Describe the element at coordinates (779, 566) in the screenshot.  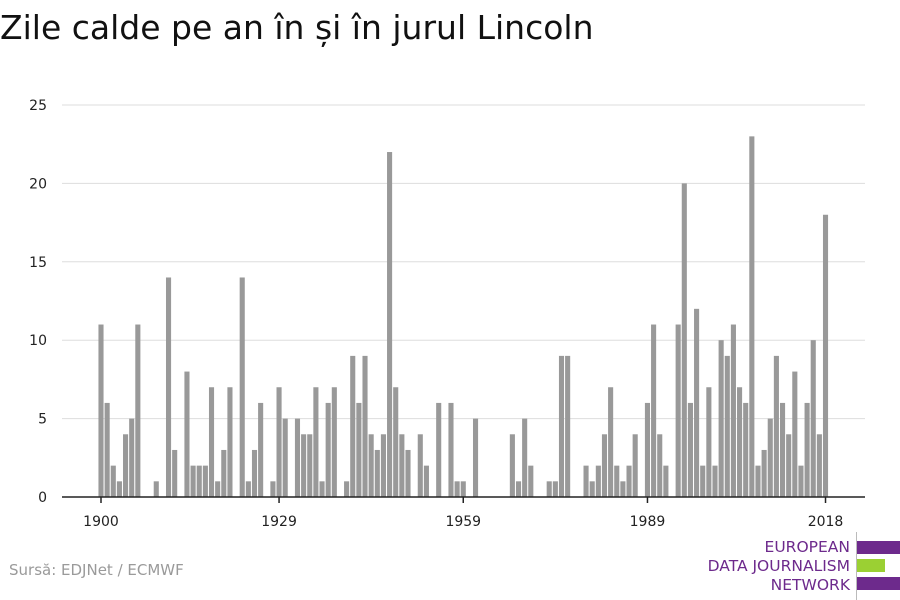
I see `logo-text: EUROPEAN DATA JOURNALISM NETWORK` at that location.